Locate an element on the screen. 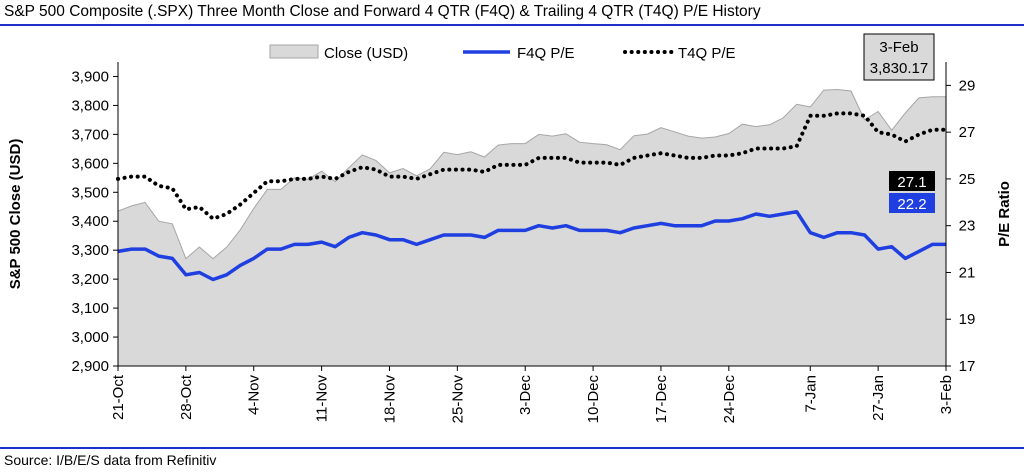 The height and width of the screenshot is (475, 1024). f4q-last-box is located at coordinates (912, 203).